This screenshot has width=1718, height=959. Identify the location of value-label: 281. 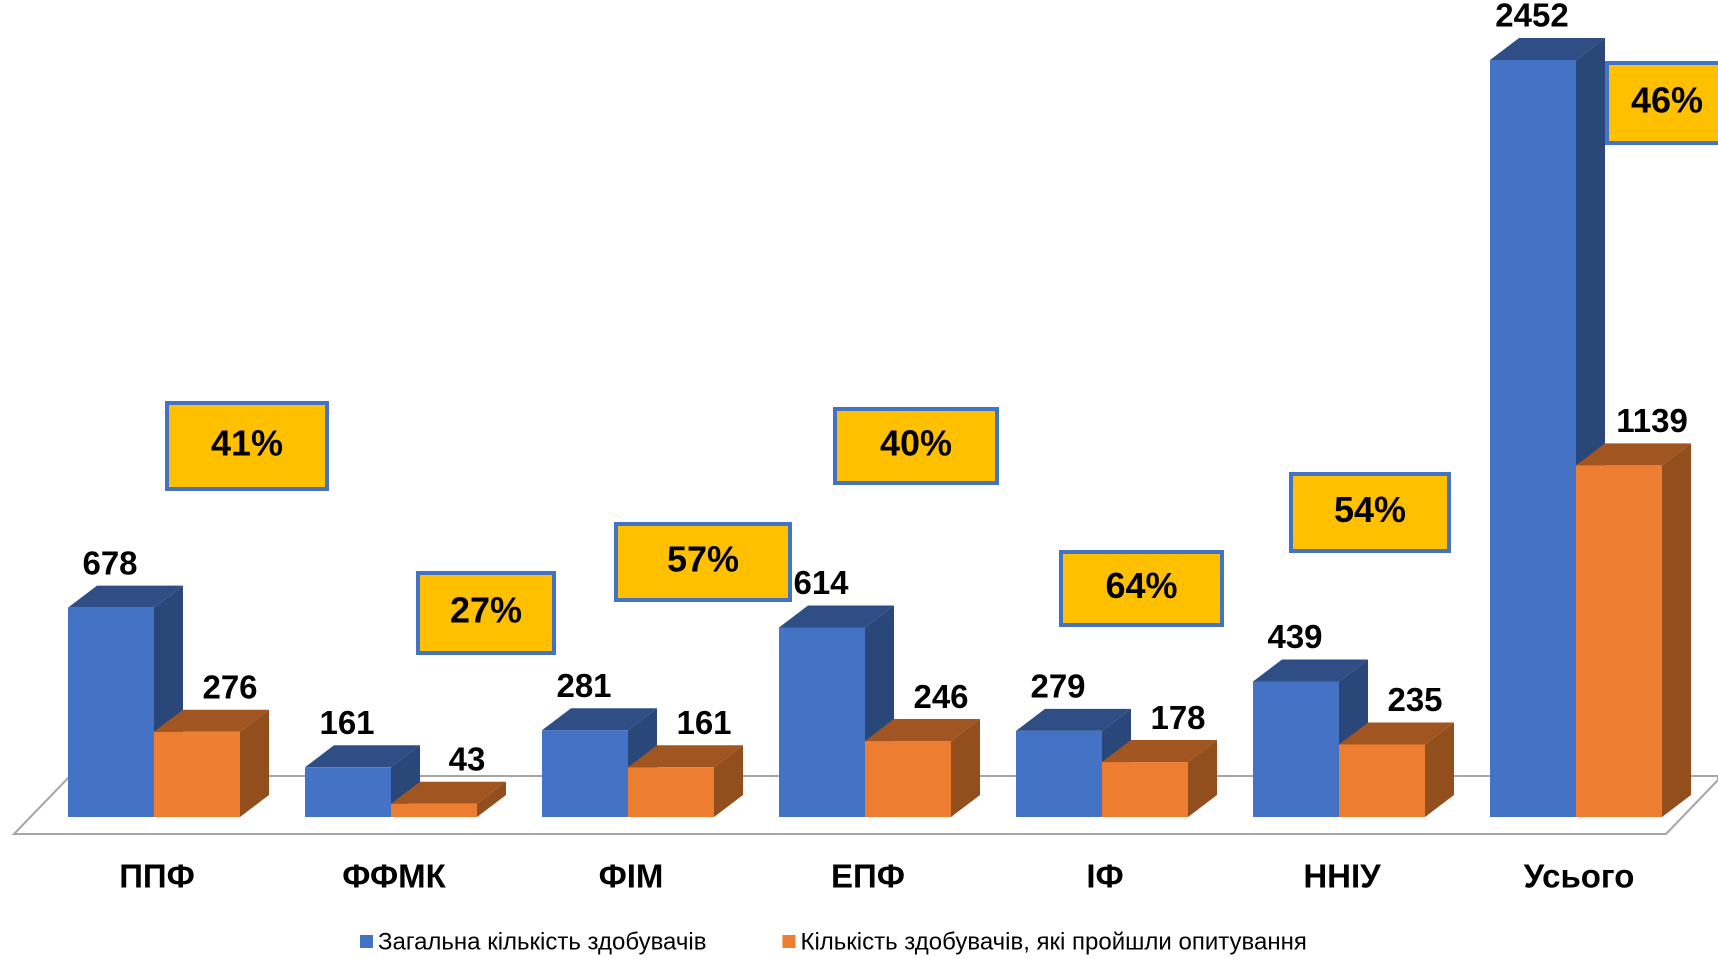
(583, 685).